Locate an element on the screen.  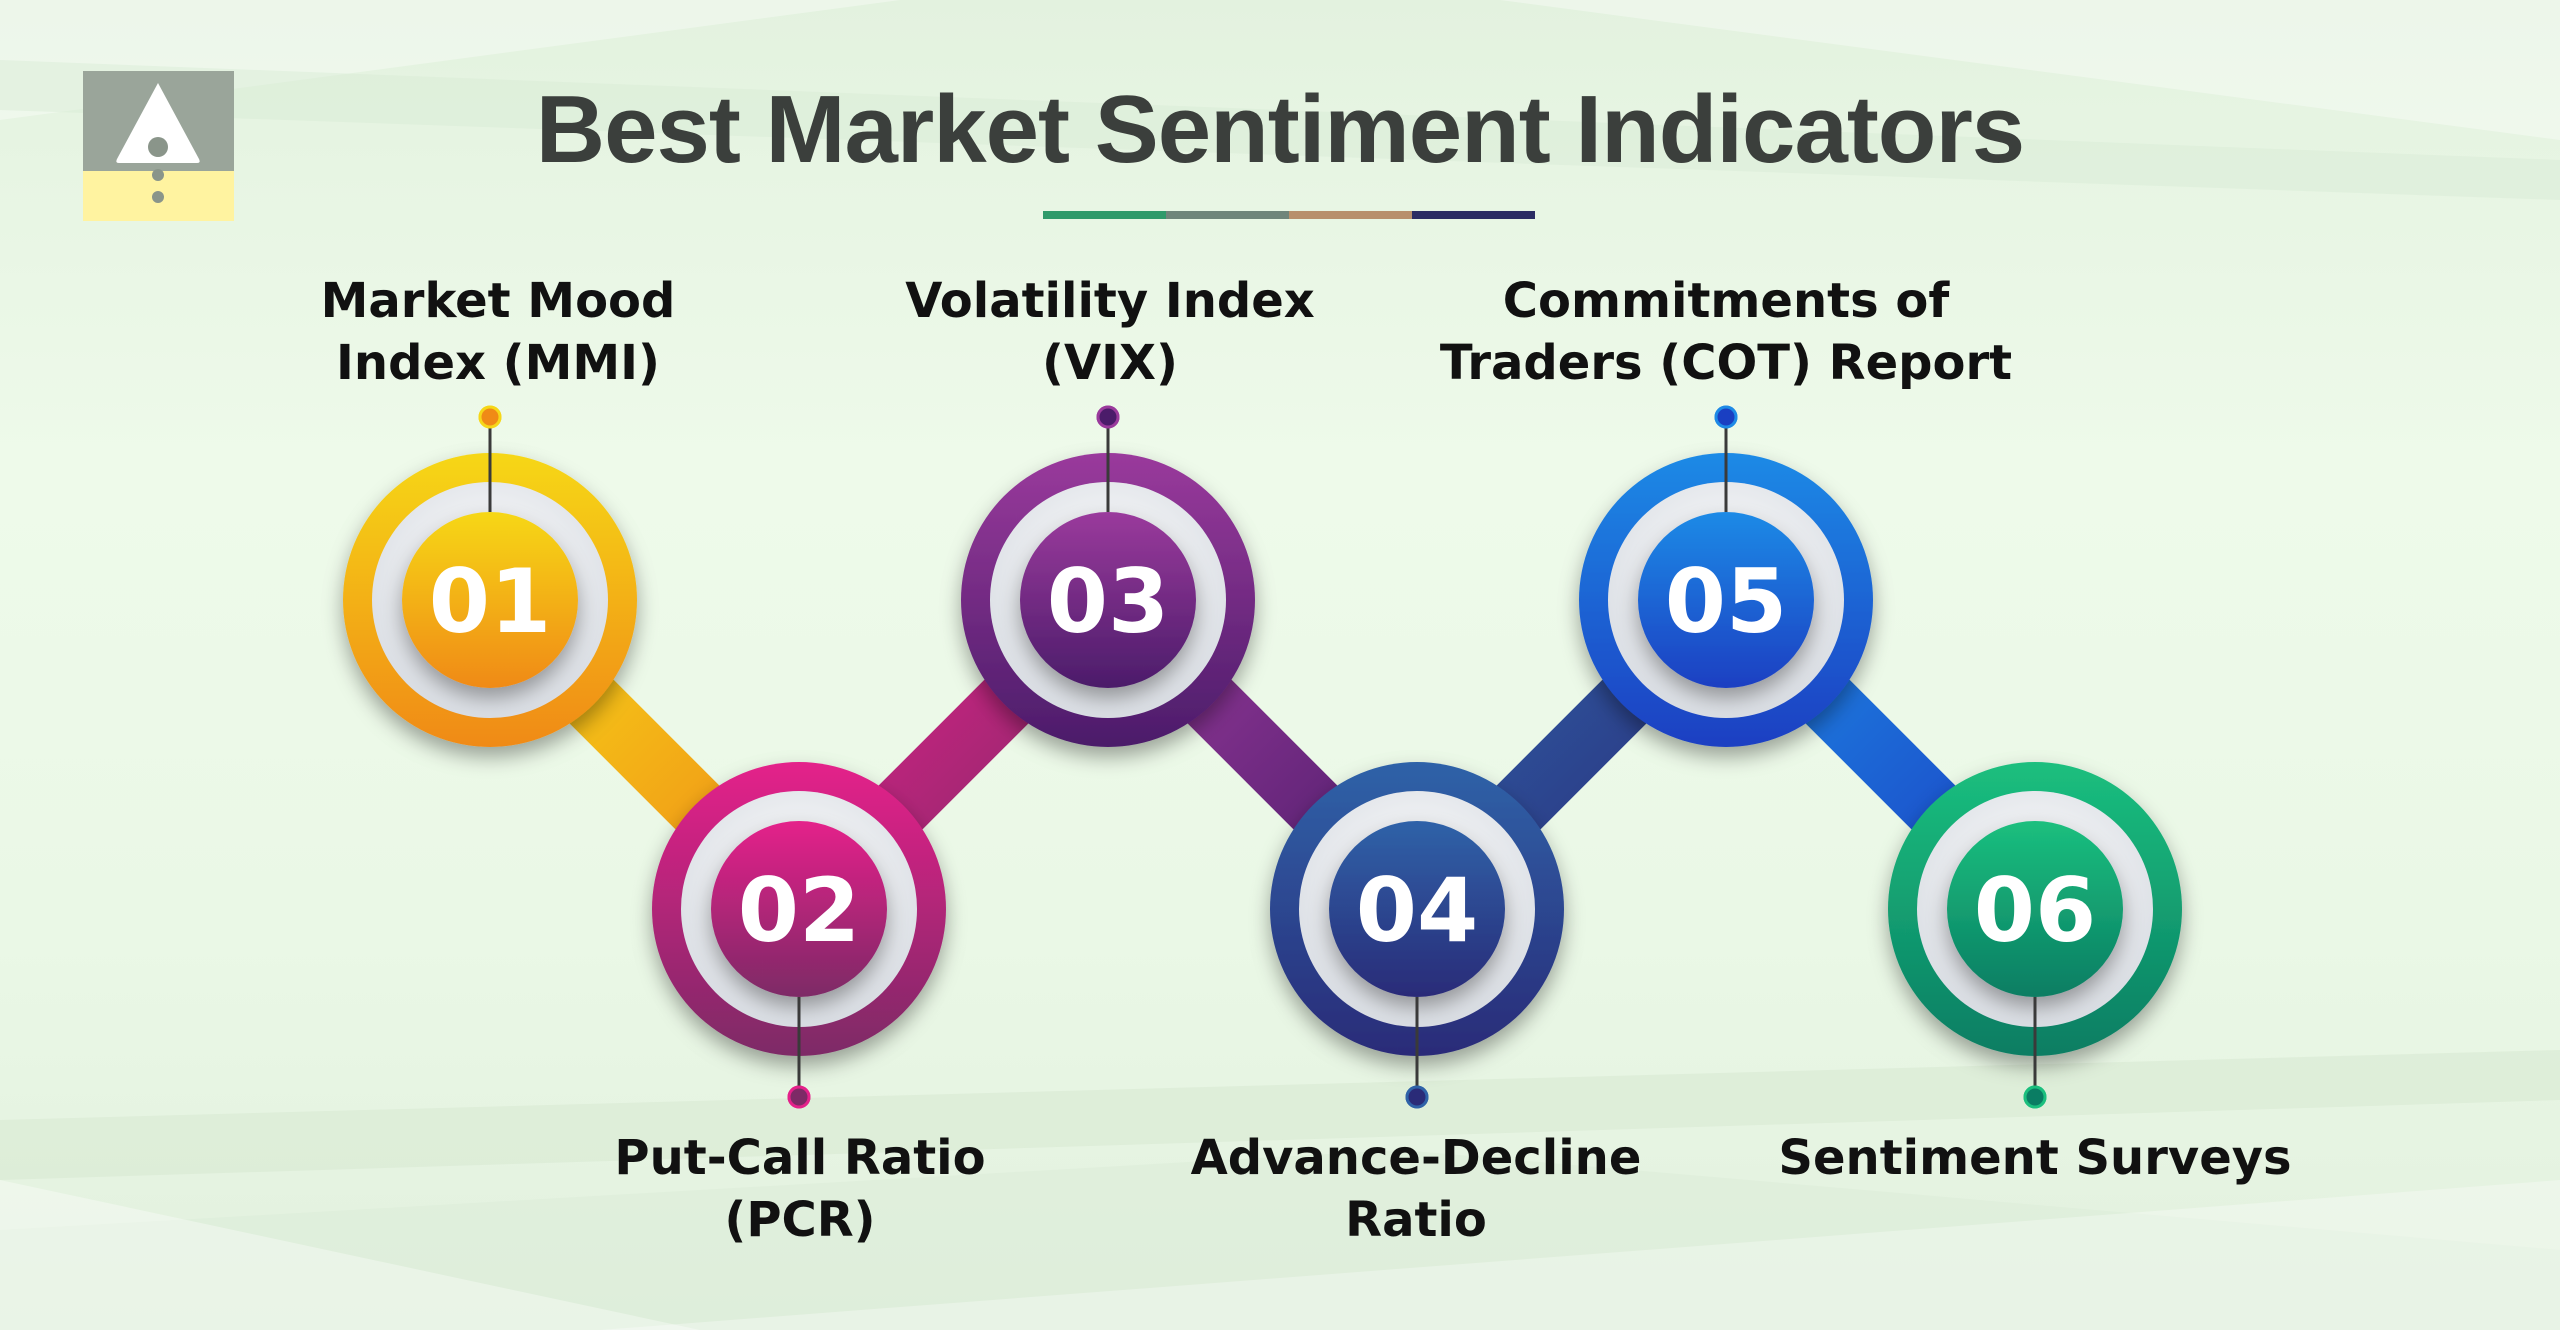
step-02-inner-disc is located at coordinates (799, 909).